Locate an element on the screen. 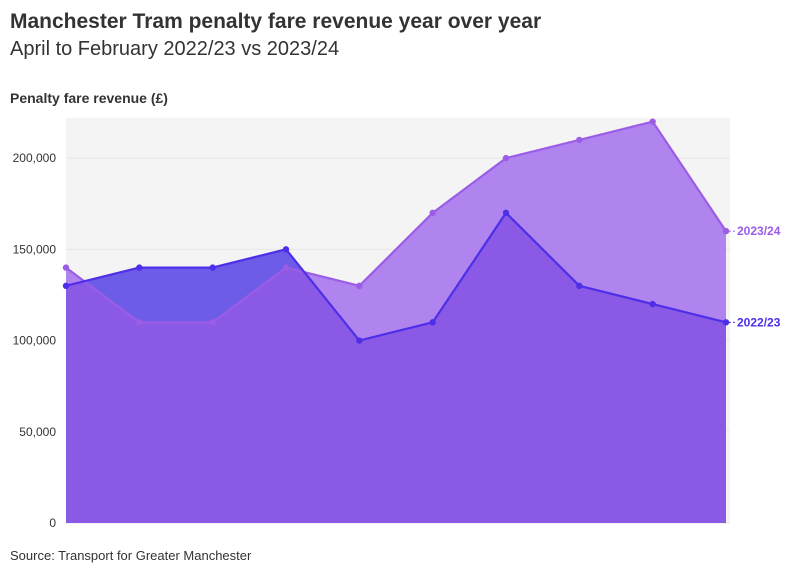 The height and width of the screenshot is (575, 796). y-axis-ticks: 0 50,000 100,000 150,000 200,000 is located at coordinates (35, 340).